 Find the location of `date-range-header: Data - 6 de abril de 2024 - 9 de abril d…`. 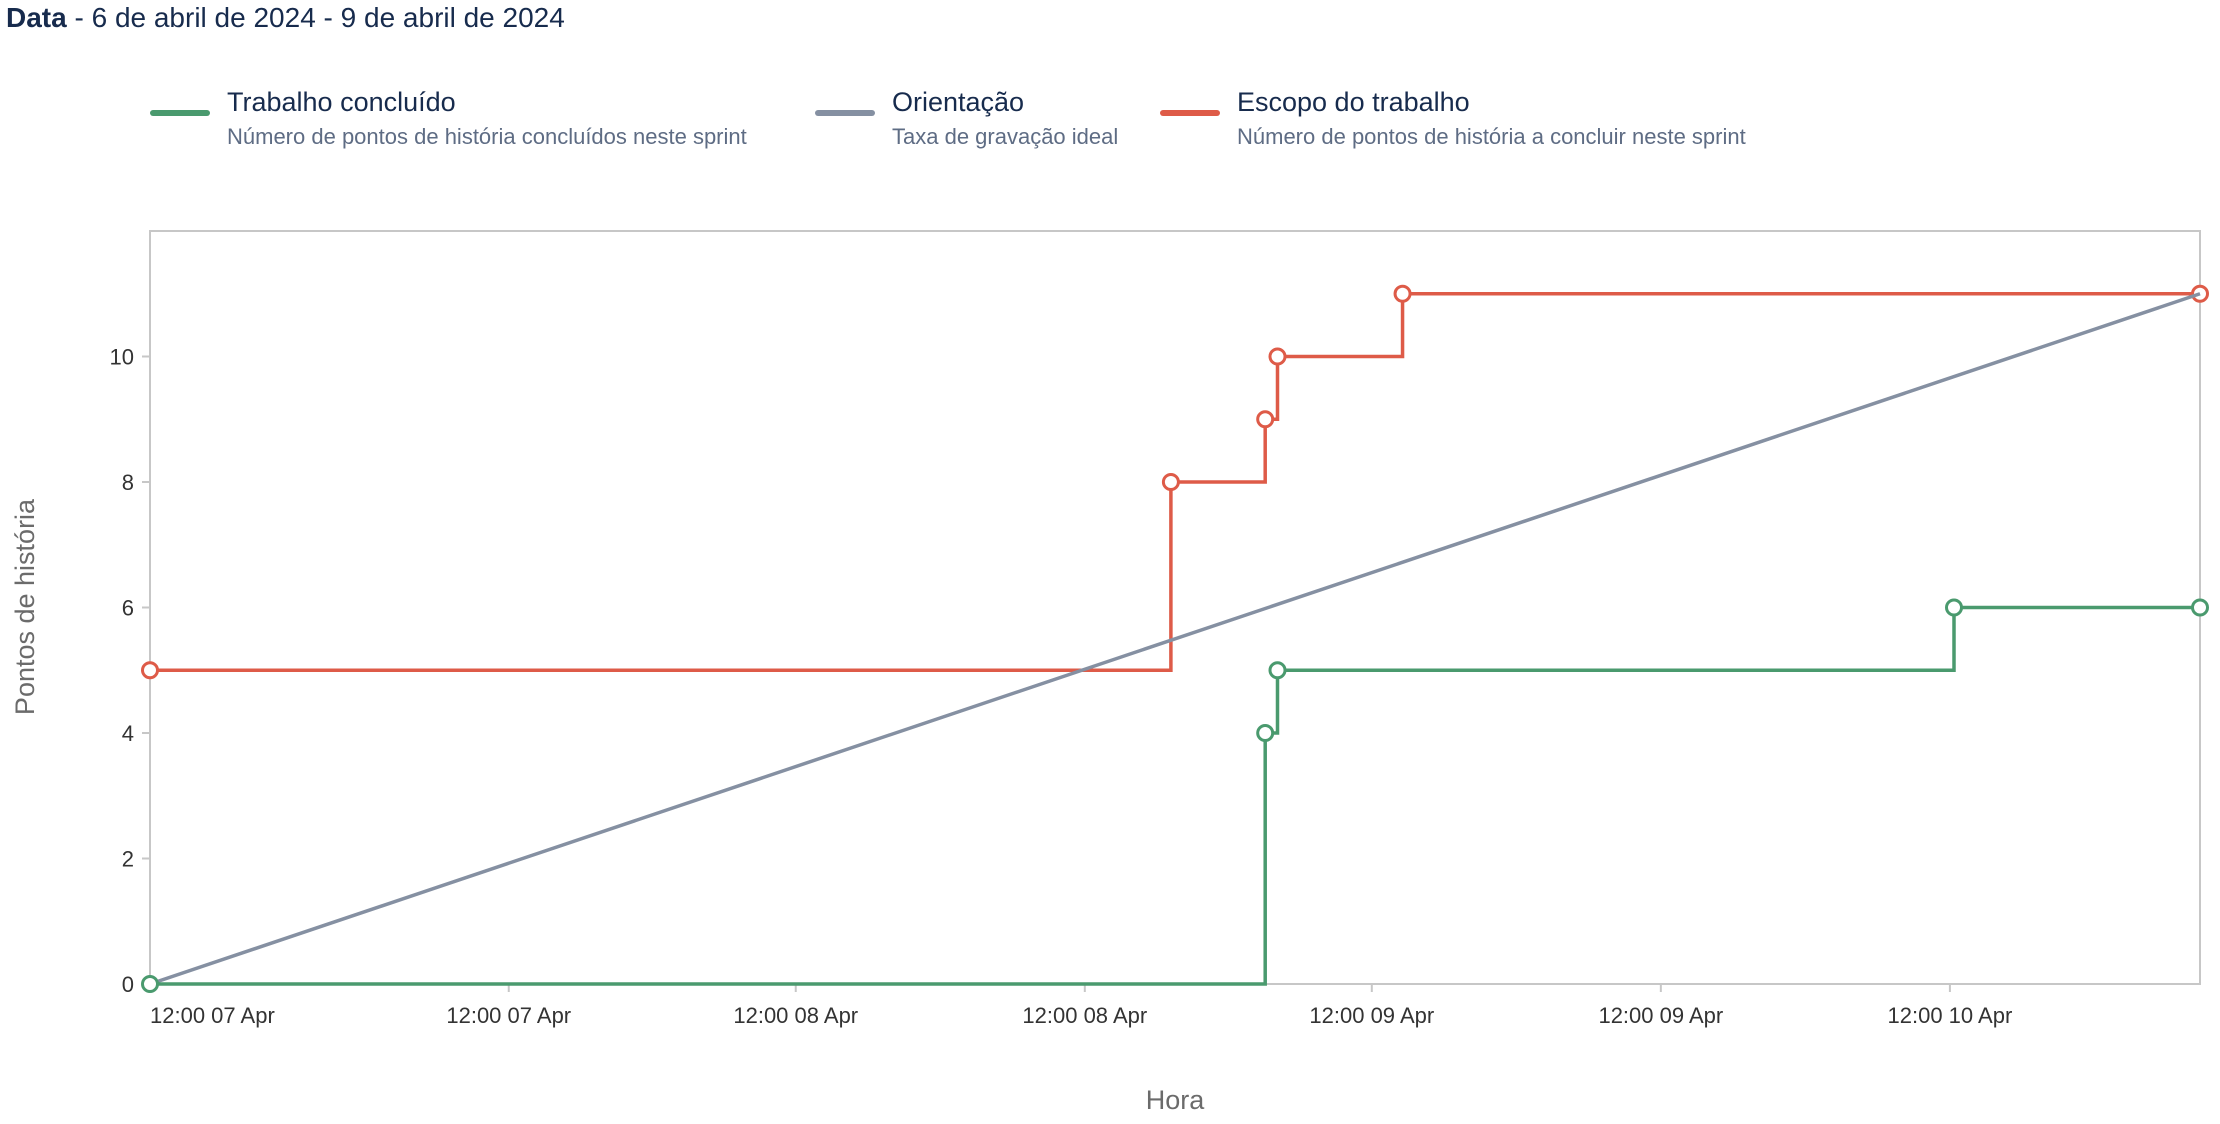

date-range-header: Data - 6 de abril de 2024 - 9 de abril d… is located at coordinates (285, 18).